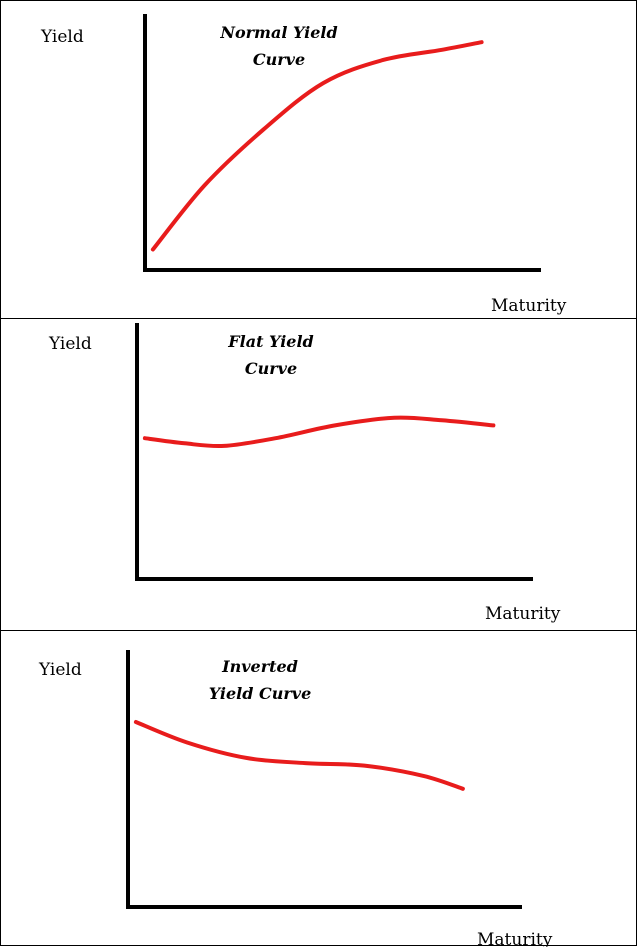  I want to click on chart-title-line-1: Normal Yield, so click(278, 32).